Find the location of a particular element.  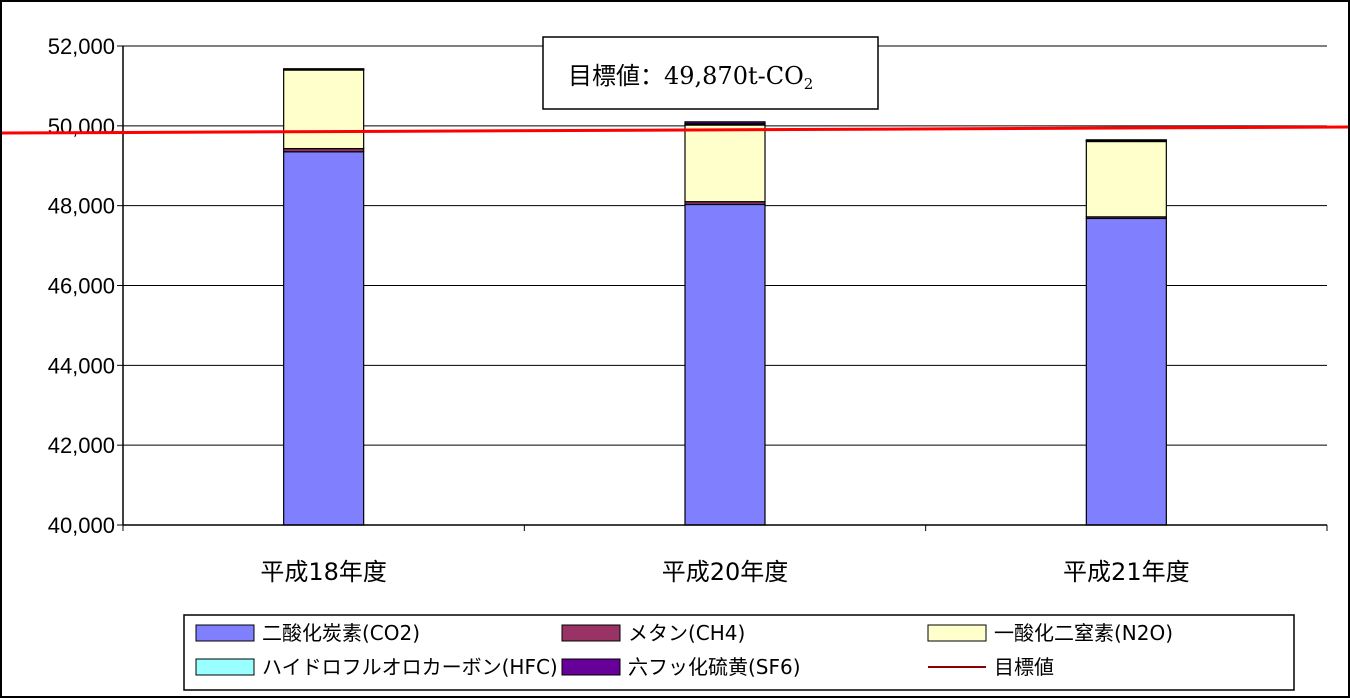

legend-box is located at coordinates (739, 652).